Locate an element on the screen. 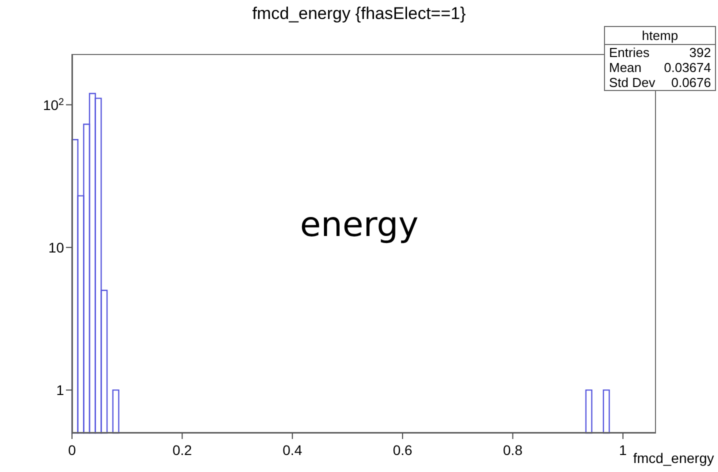 The height and width of the screenshot is (472, 718). x-axis-title: fmcd_energy is located at coordinates (673, 458).